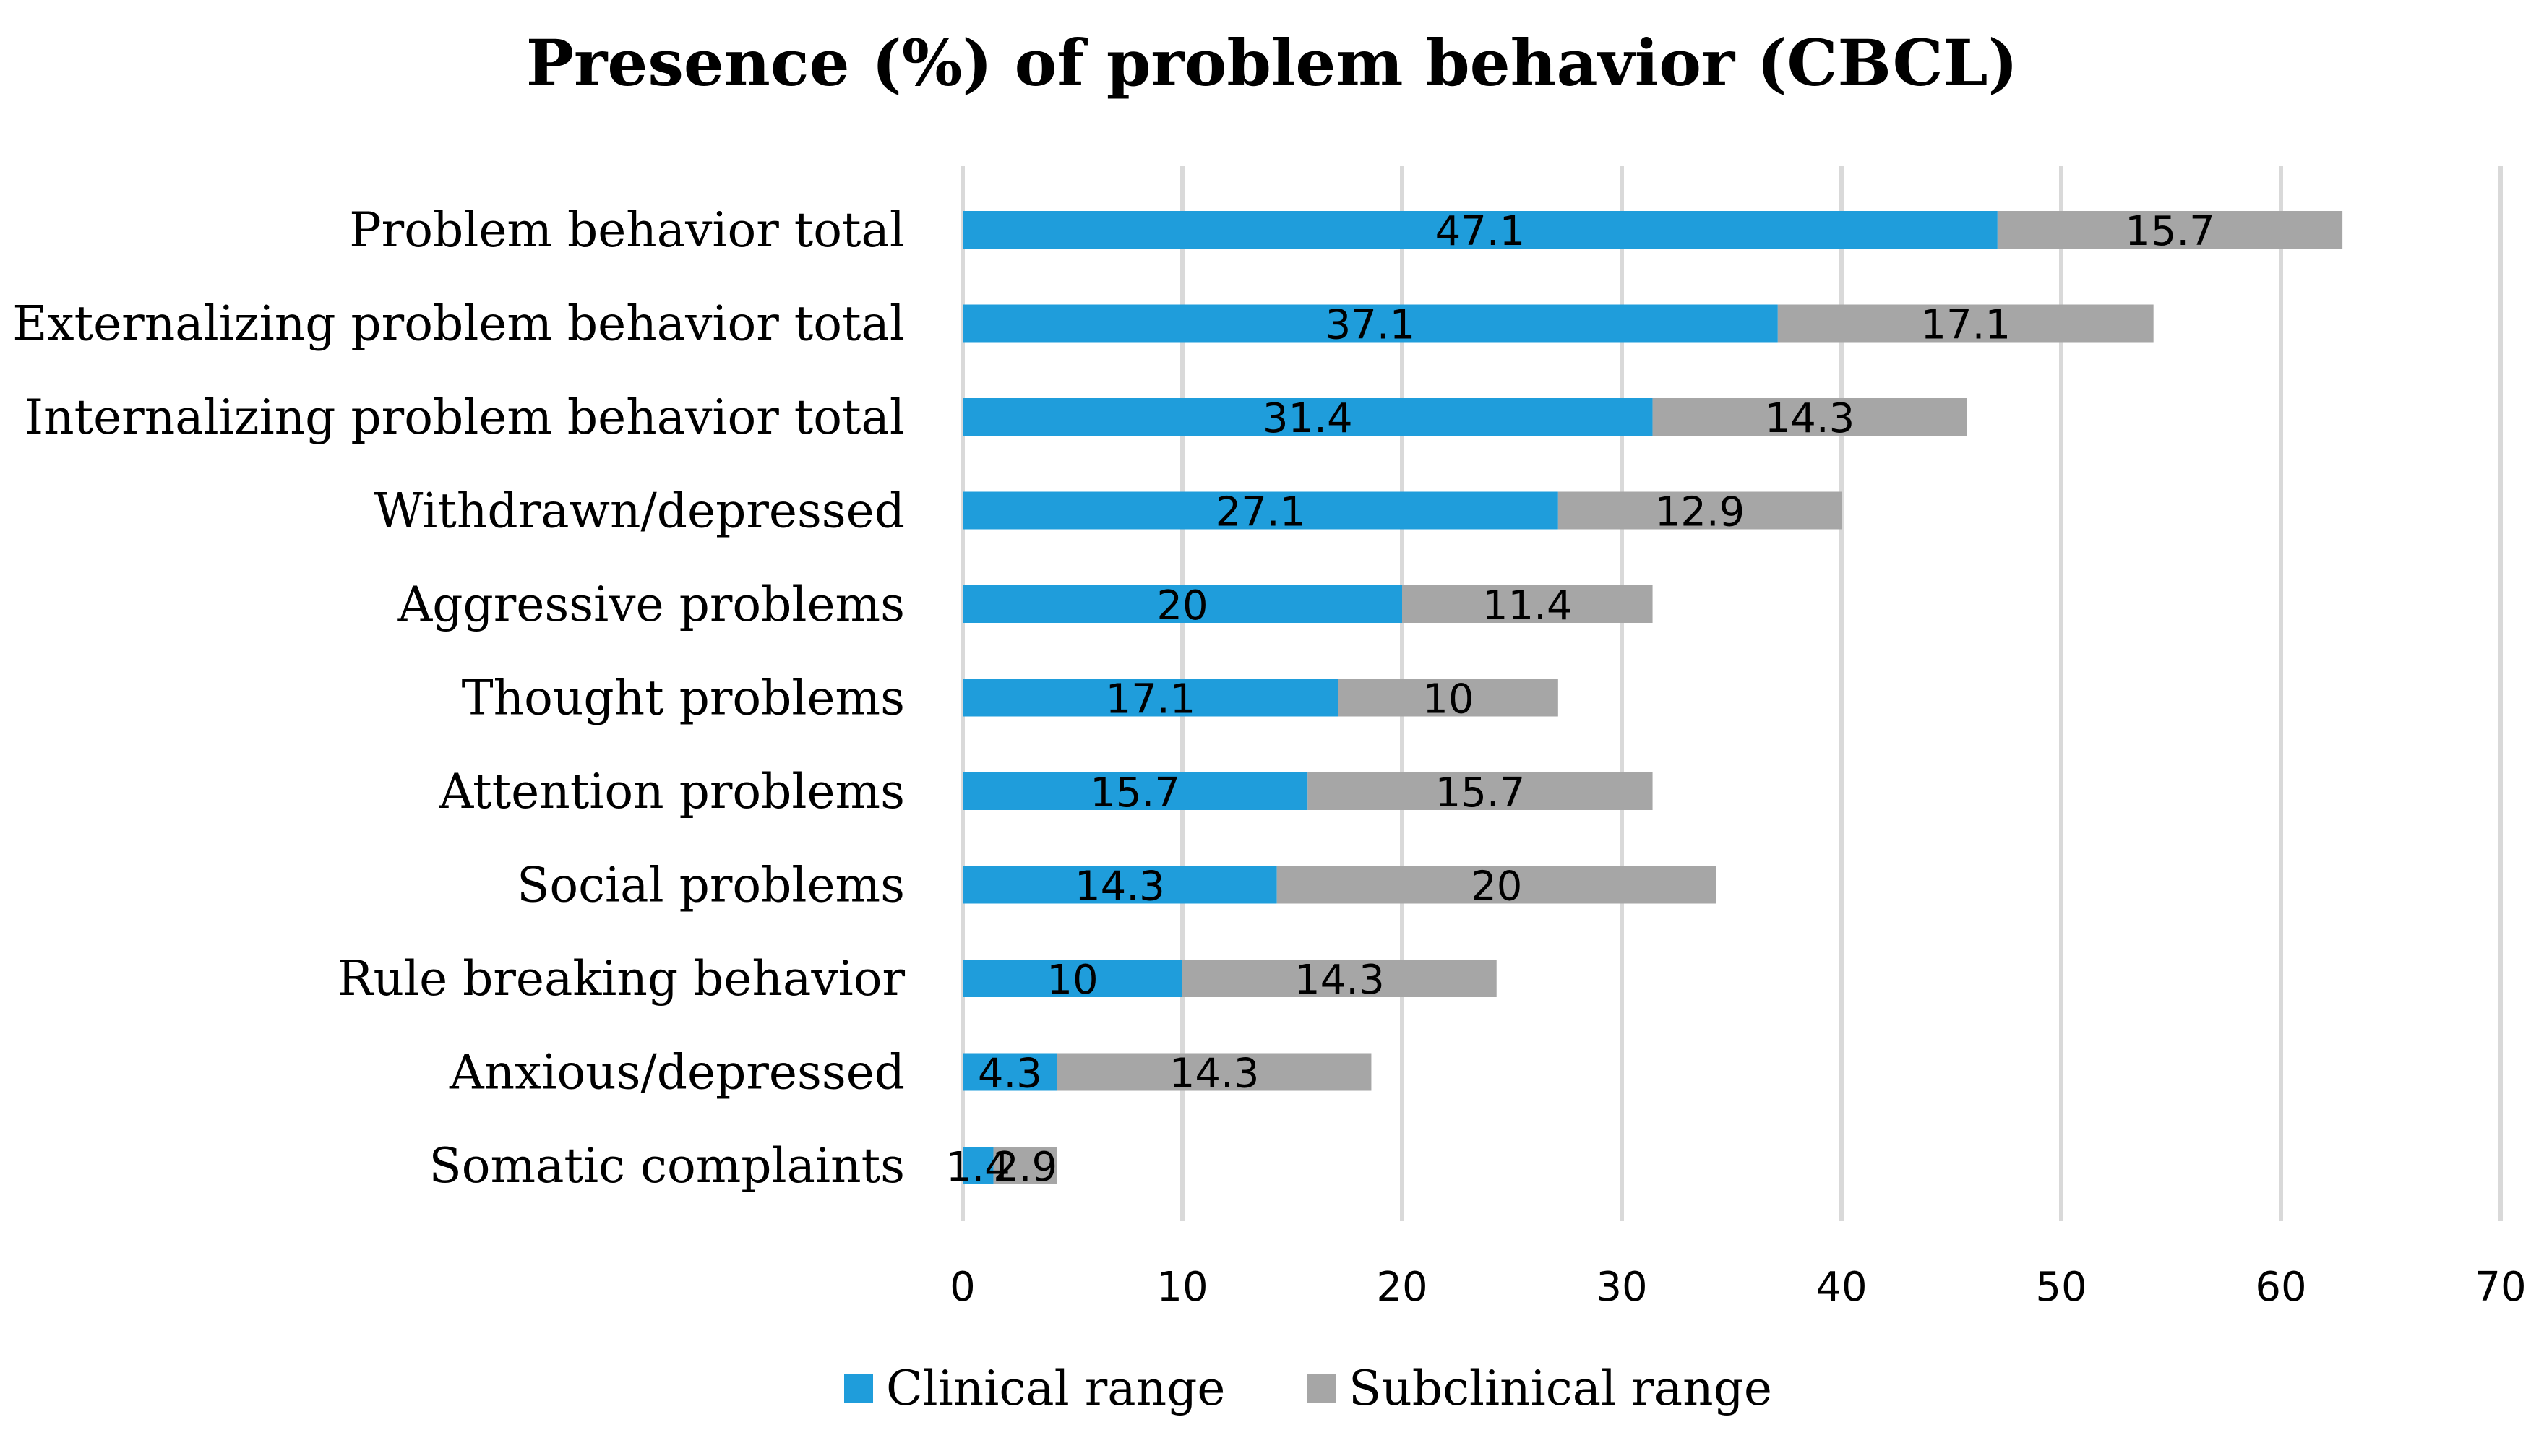  What do you see at coordinates (465, 417) in the screenshot?
I see `category-label-internalizing-problem-behavior-total: Internalizing problem behavior total` at bounding box center [465, 417].